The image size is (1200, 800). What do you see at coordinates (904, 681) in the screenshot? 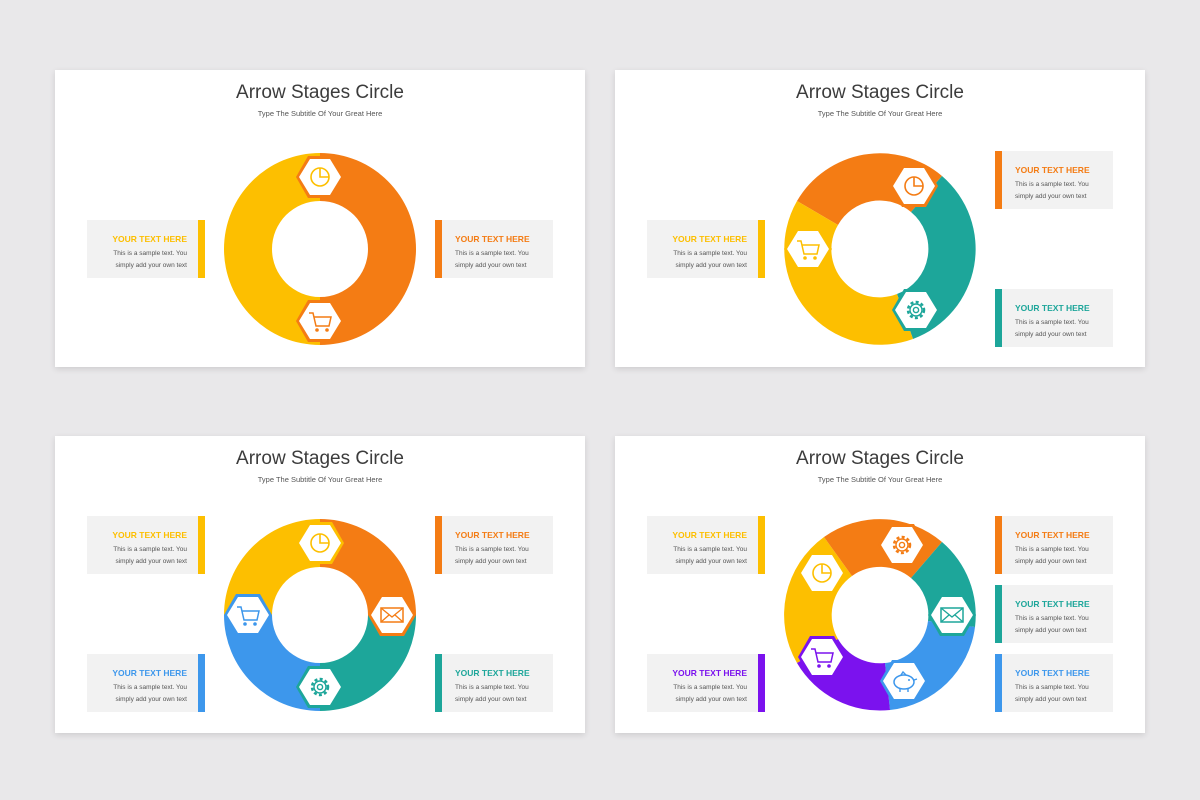
I see `piggy-bank-icon` at bounding box center [904, 681].